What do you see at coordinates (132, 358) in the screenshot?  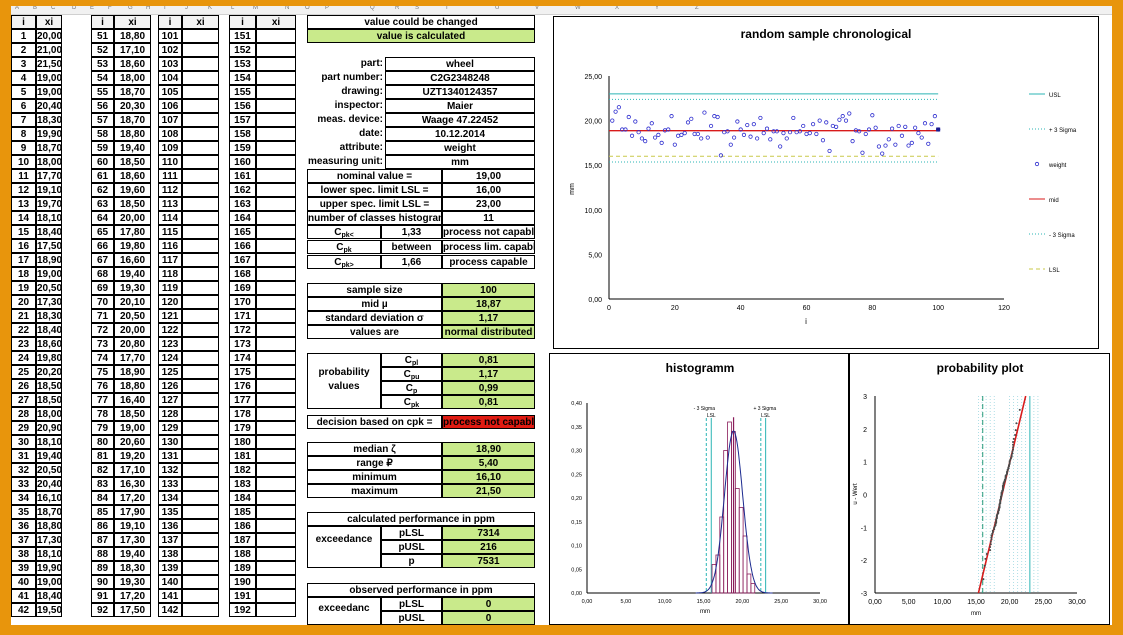 I see `measurement-cell: 17,70` at bounding box center [132, 358].